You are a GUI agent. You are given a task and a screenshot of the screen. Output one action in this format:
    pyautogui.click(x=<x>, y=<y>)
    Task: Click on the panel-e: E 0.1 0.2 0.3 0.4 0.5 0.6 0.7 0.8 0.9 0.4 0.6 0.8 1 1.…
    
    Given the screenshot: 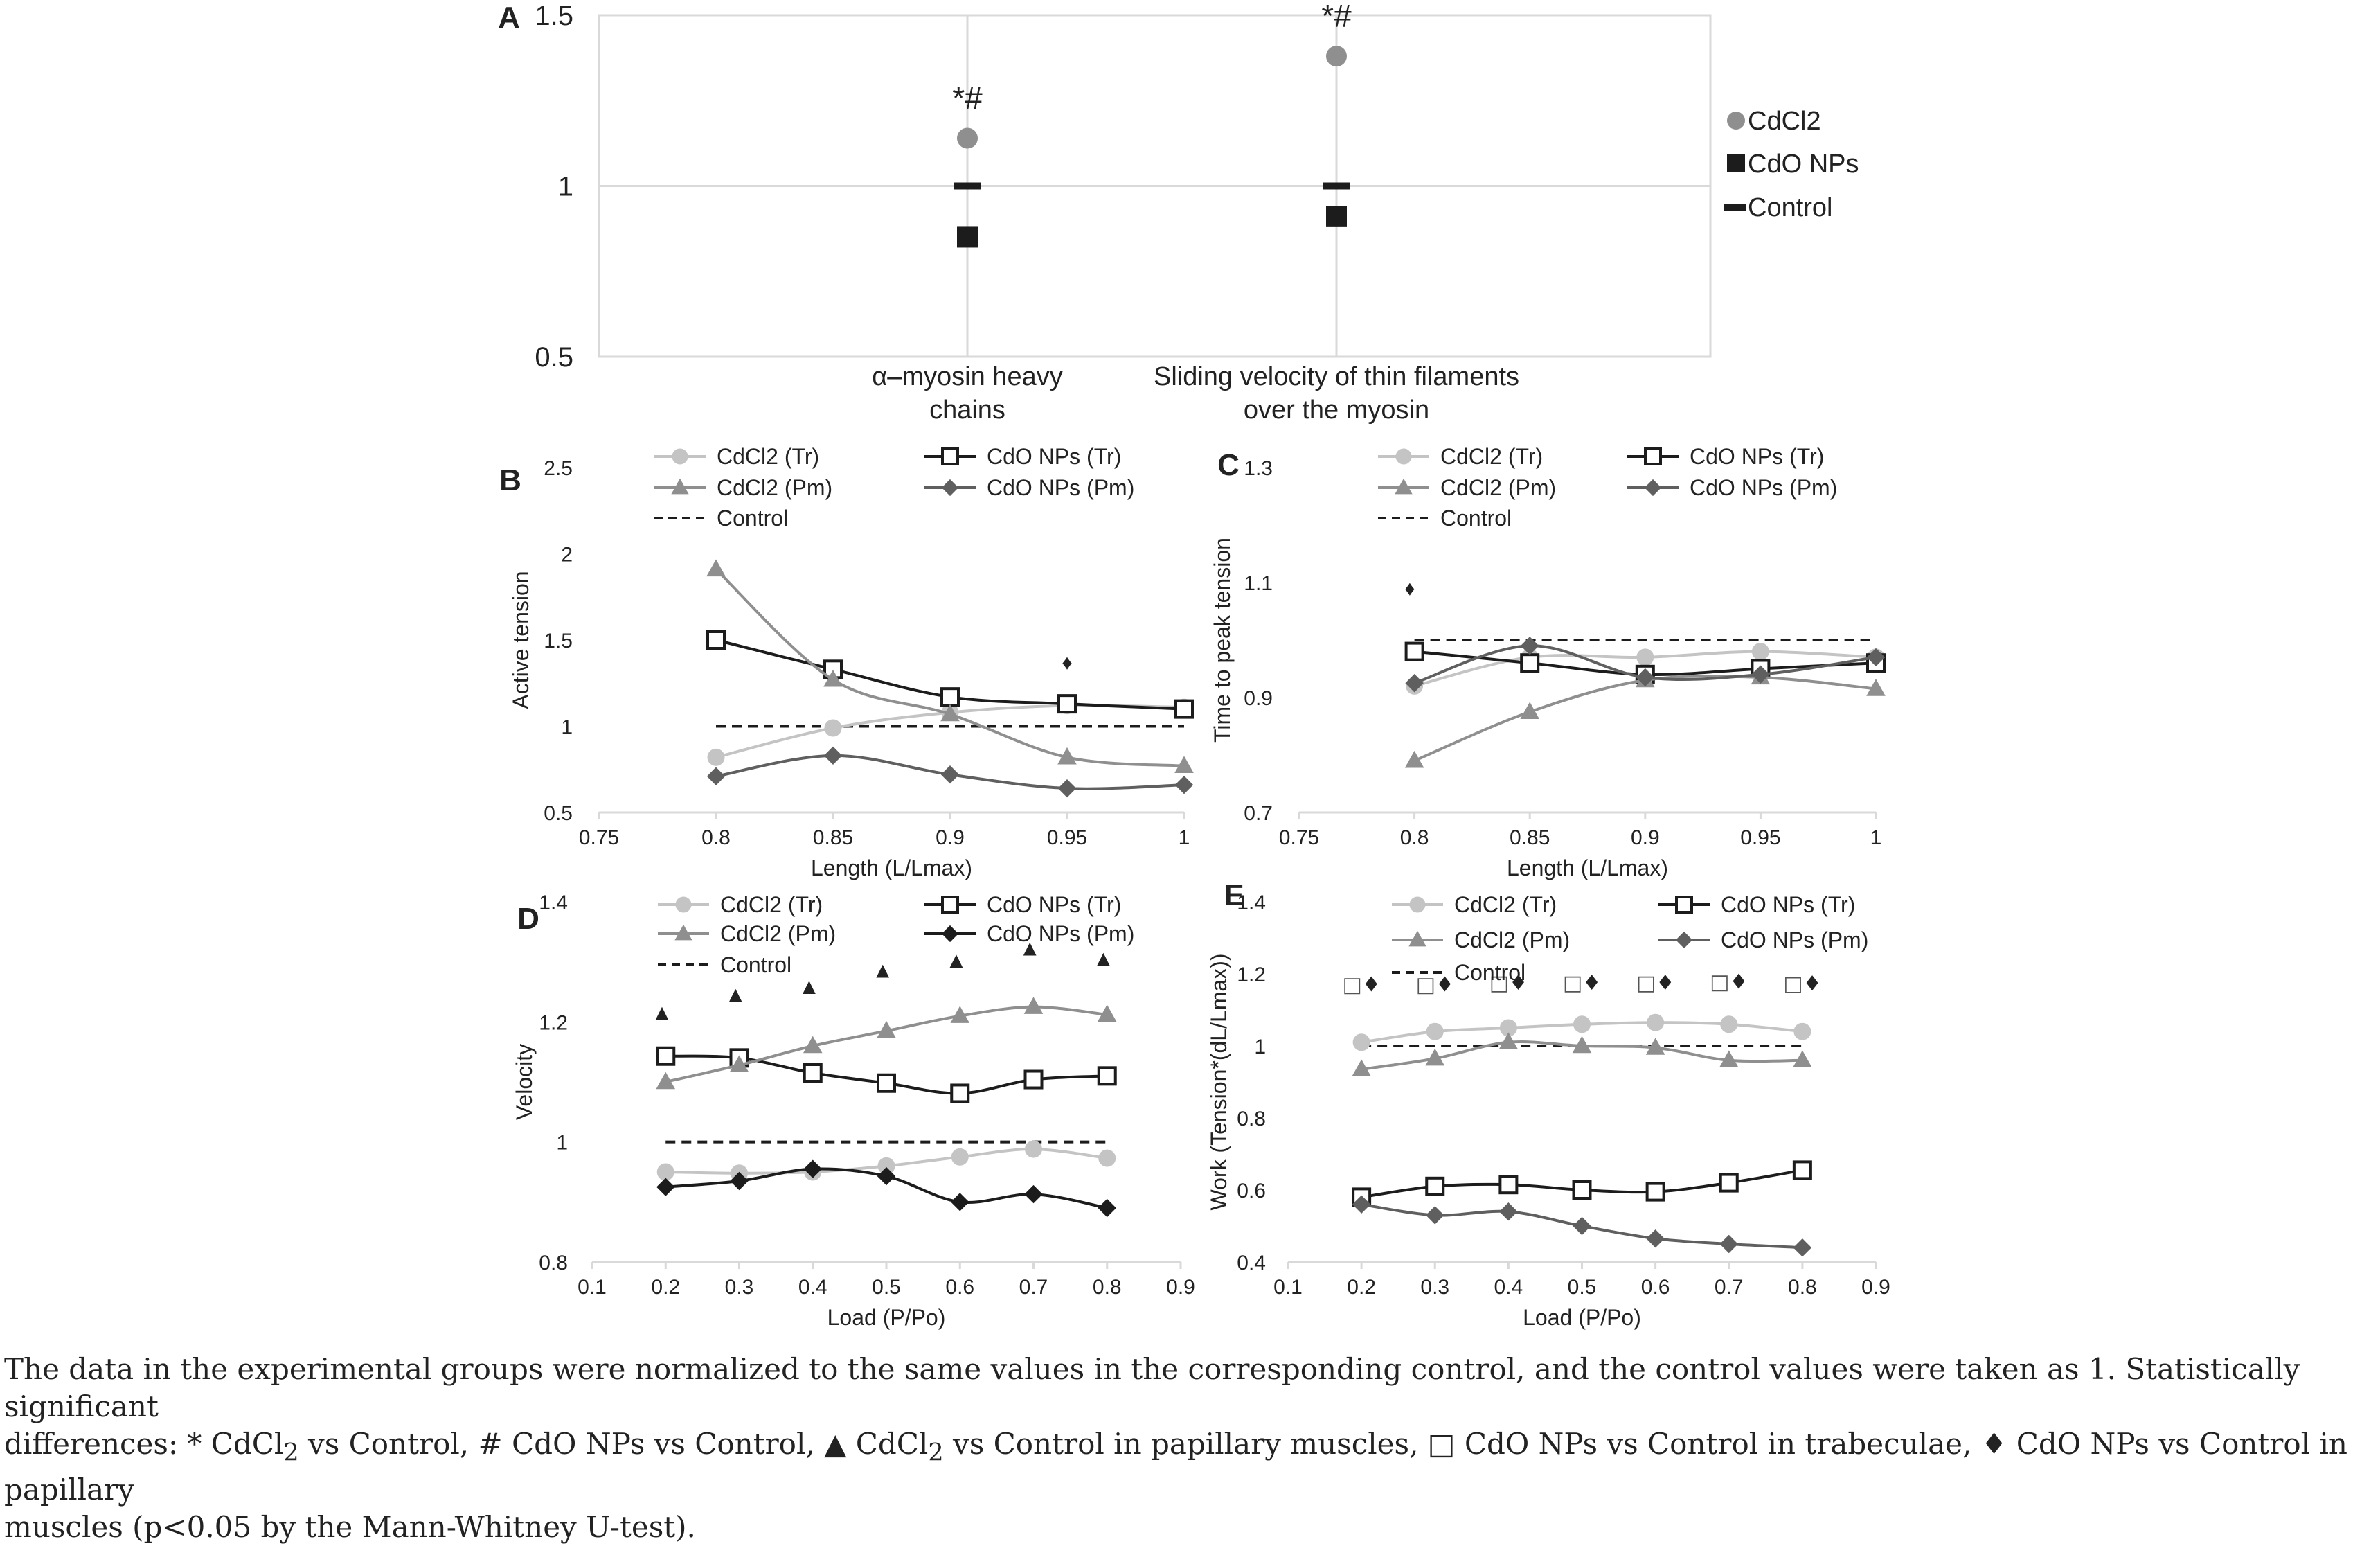 What is the action you would take?
    pyautogui.click(x=1548, y=1104)
    